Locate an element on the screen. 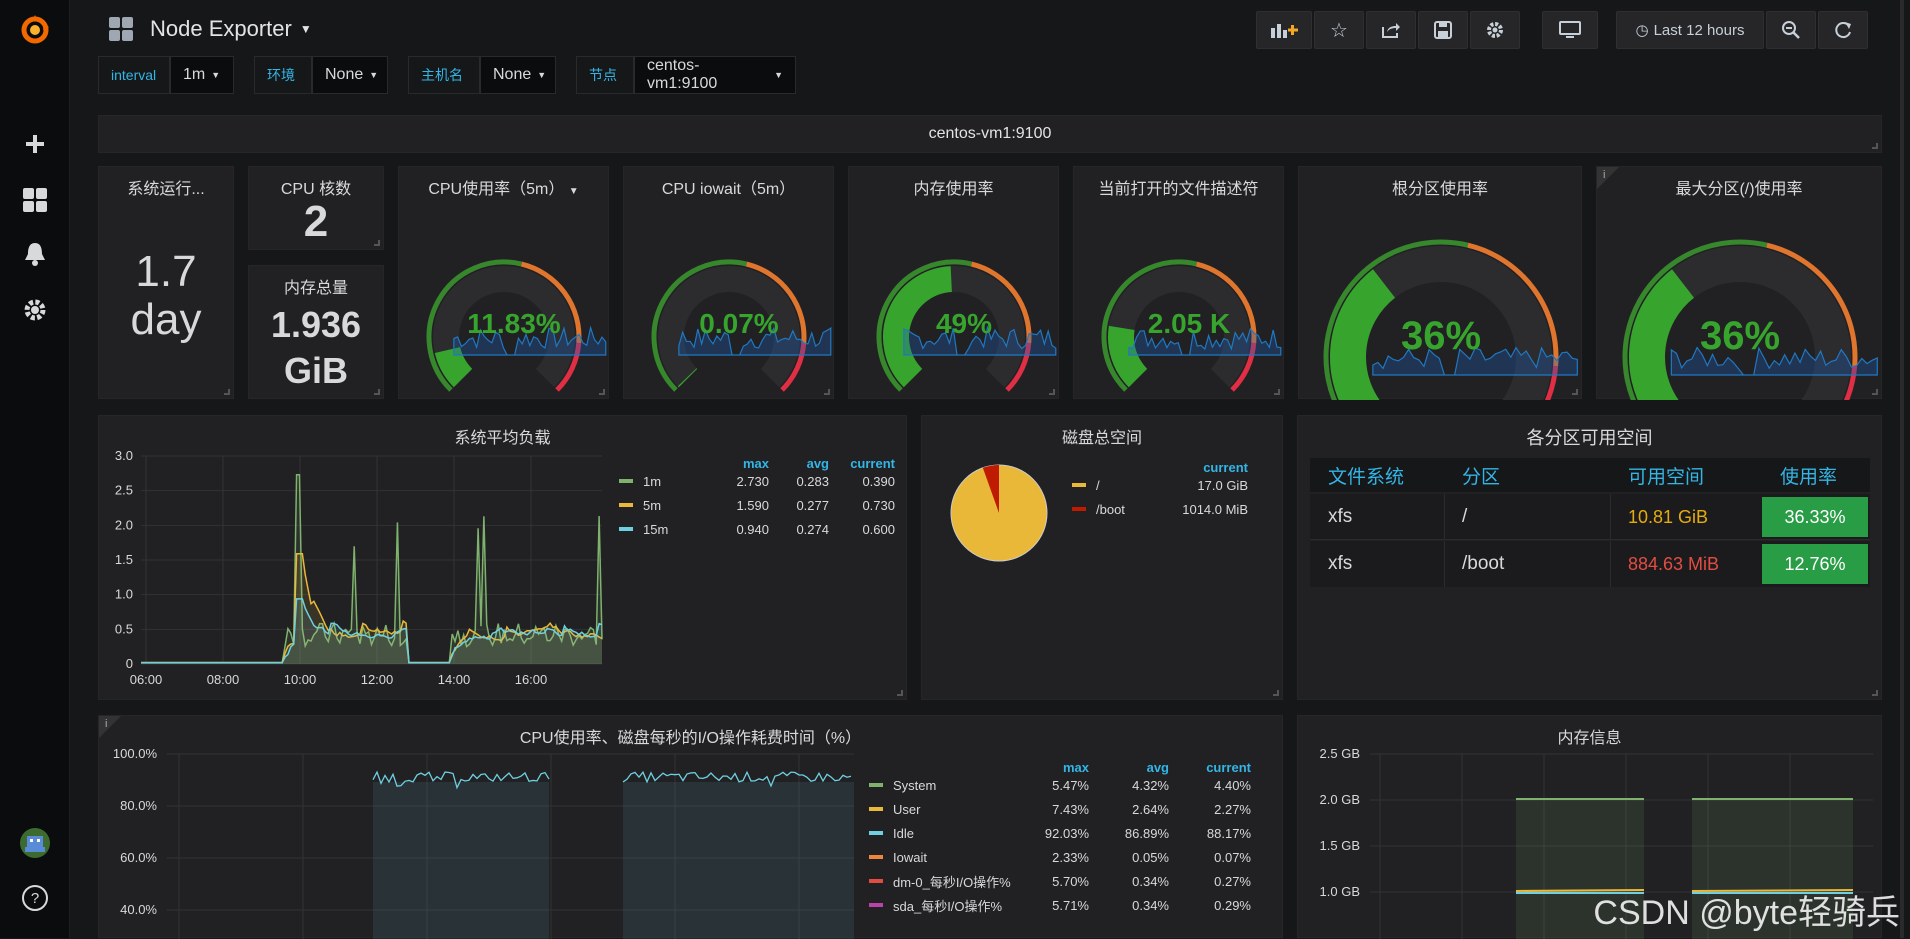 Image resolution: width=1910 pixels, height=939 pixels. legend-avg: 0.34% is located at coordinates (1134, 881).